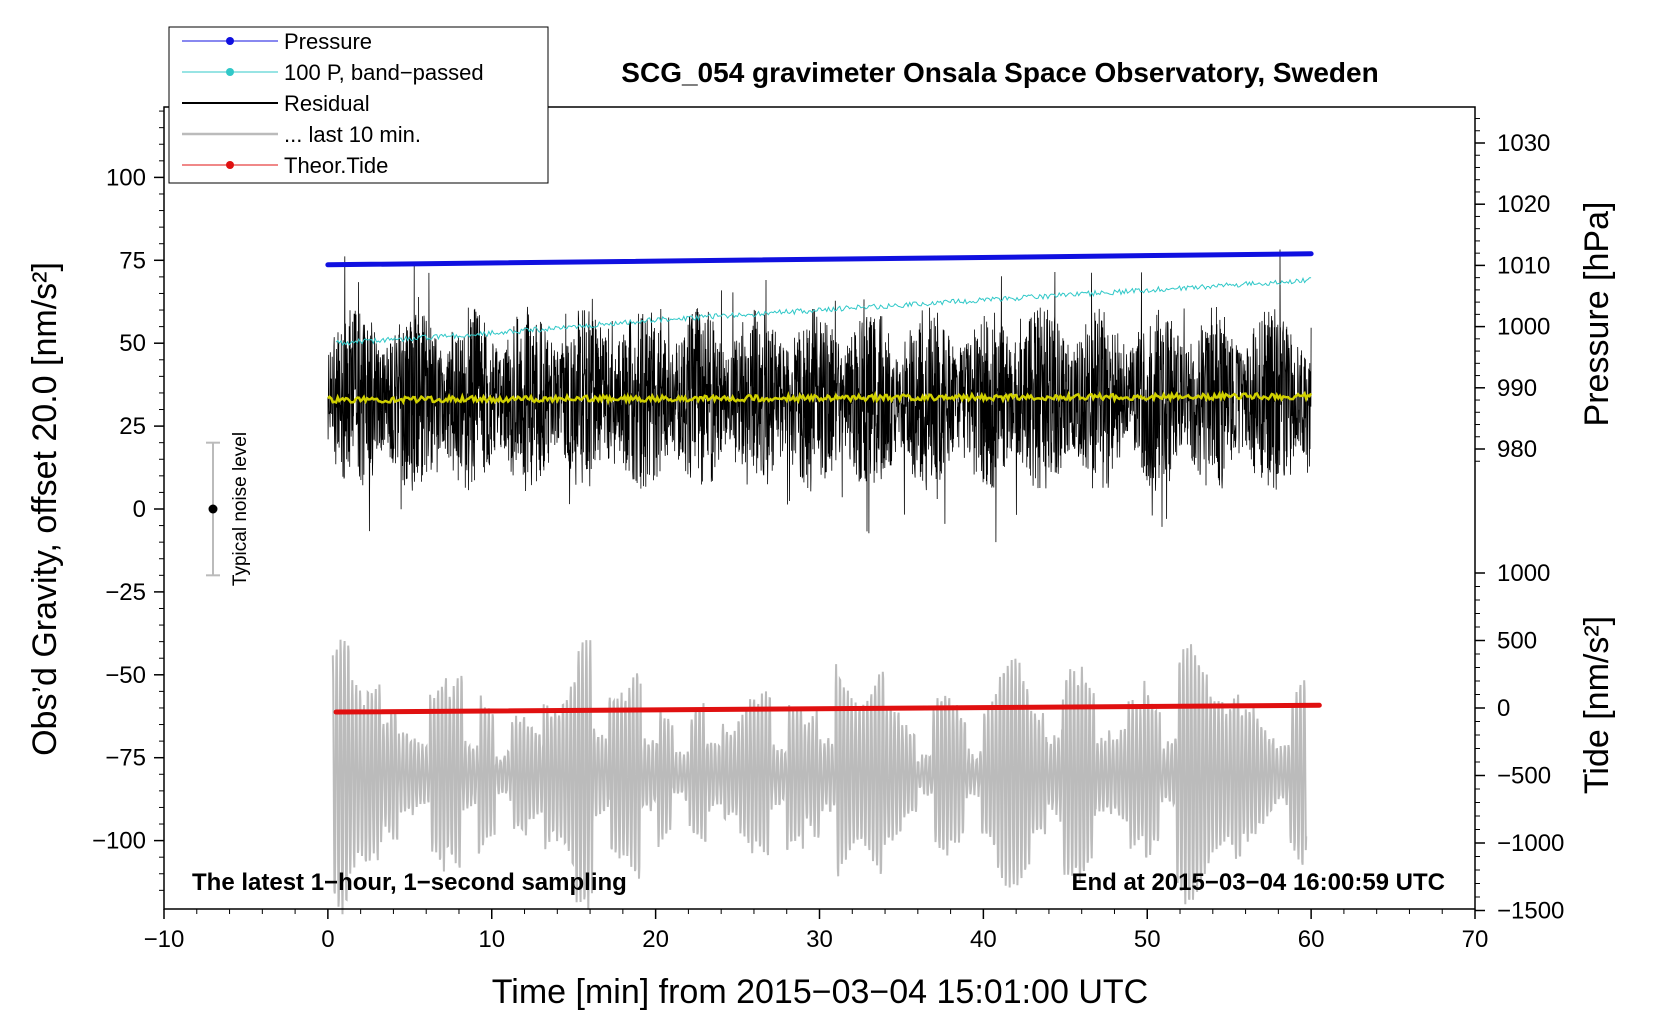  Describe the element at coordinates (327, 103) in the screenshot. I see `legend-label: Residual` at that location.